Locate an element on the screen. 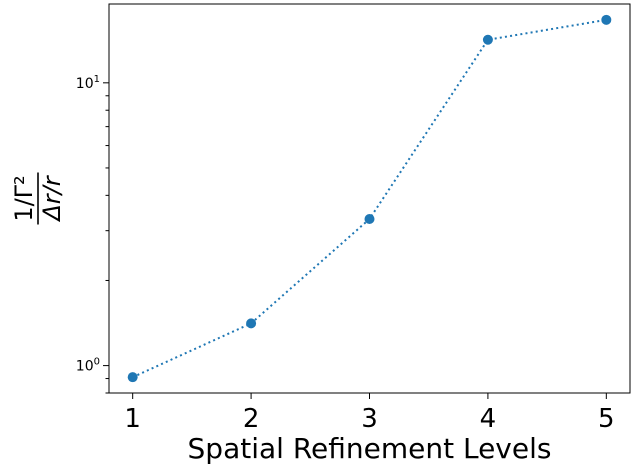  y-axis-ticks: 10⁰ 10¹ is located at coordinates (92, 234).